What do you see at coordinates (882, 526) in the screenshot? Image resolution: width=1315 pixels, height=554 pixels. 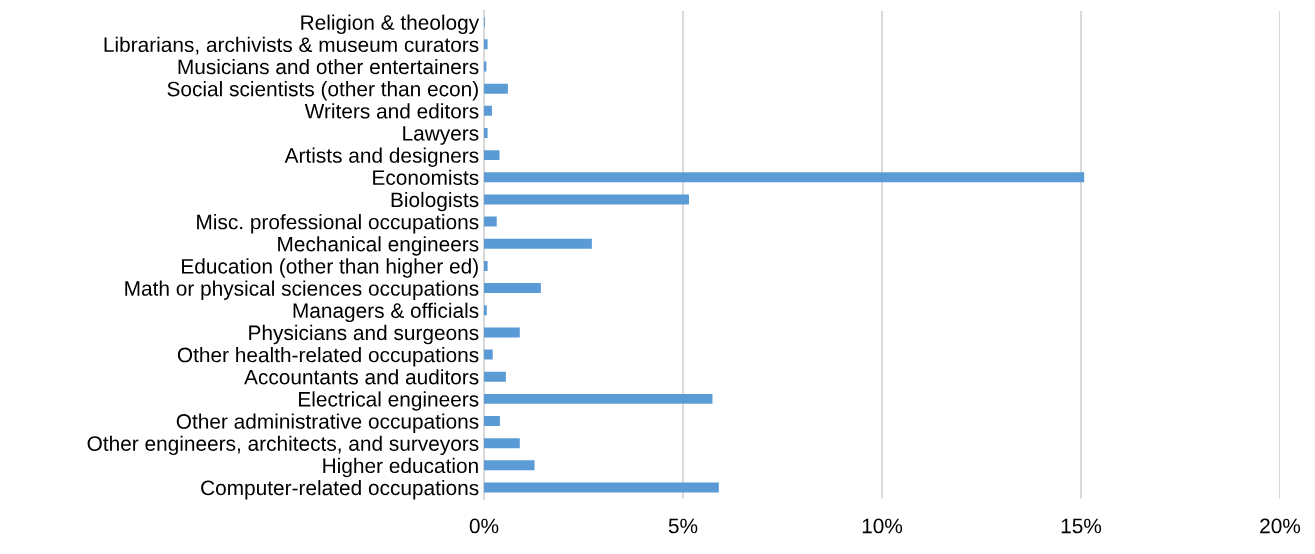 I see `x-tick-label: 10%` at bounding box center [882, 526].